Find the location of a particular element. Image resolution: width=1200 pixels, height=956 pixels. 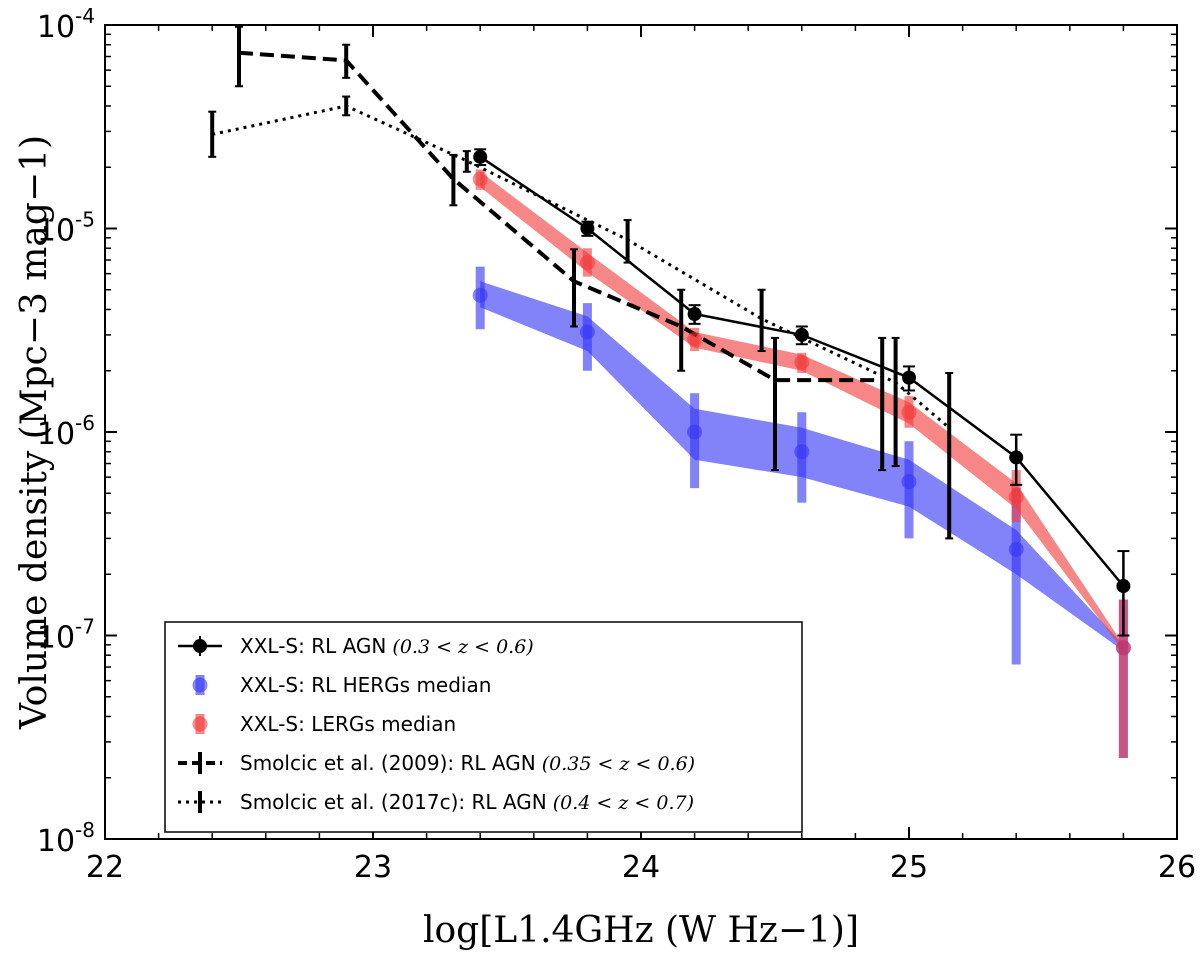

x-tick-label: 25 is located at coordinates (909, 867).